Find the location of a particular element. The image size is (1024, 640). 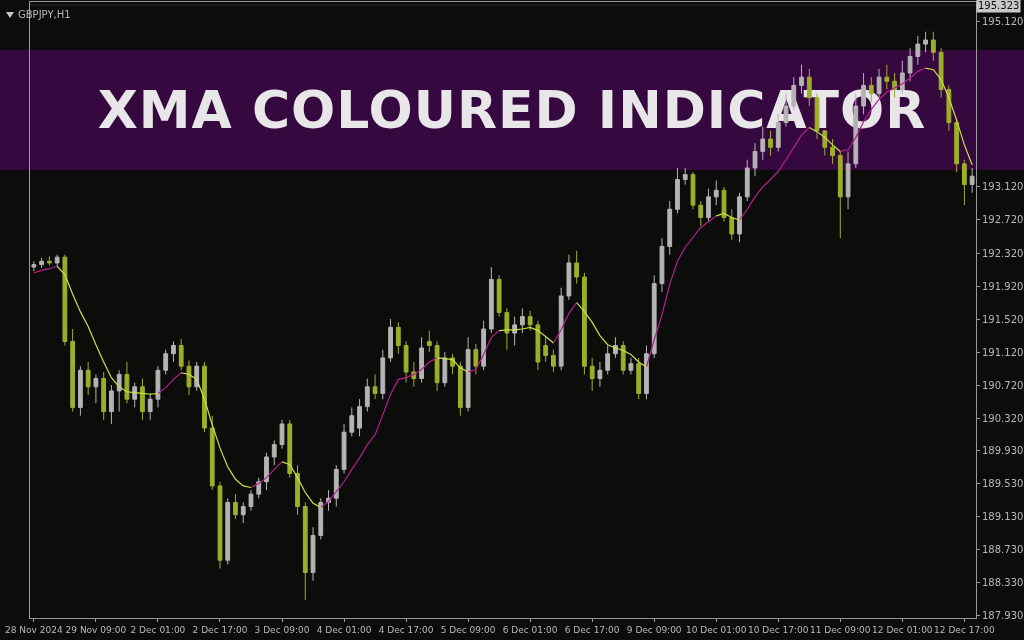

y-tick-label: 193.120 is located at coordinates (1003, 187).